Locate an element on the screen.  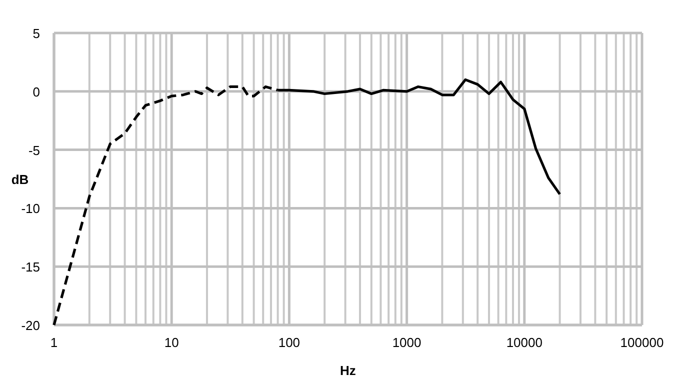
x-axis-title: Hz is located at coordinates (348, 370).